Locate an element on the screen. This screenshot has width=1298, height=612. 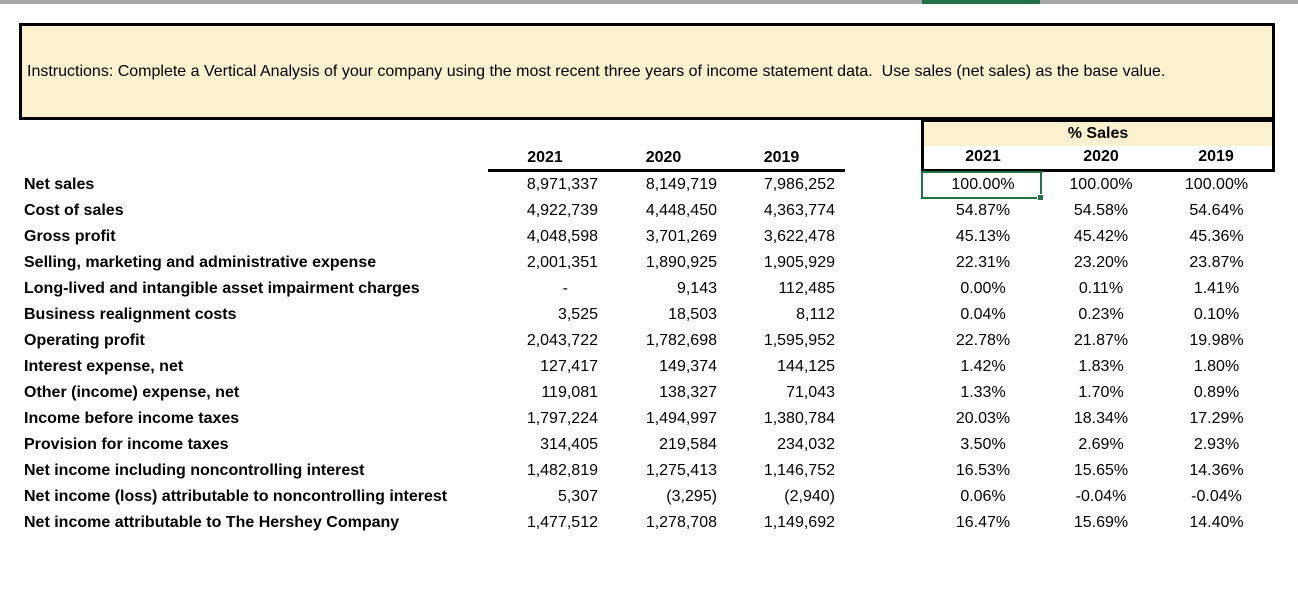
pct-value: 20.03% is located at coordinates (983, 418).